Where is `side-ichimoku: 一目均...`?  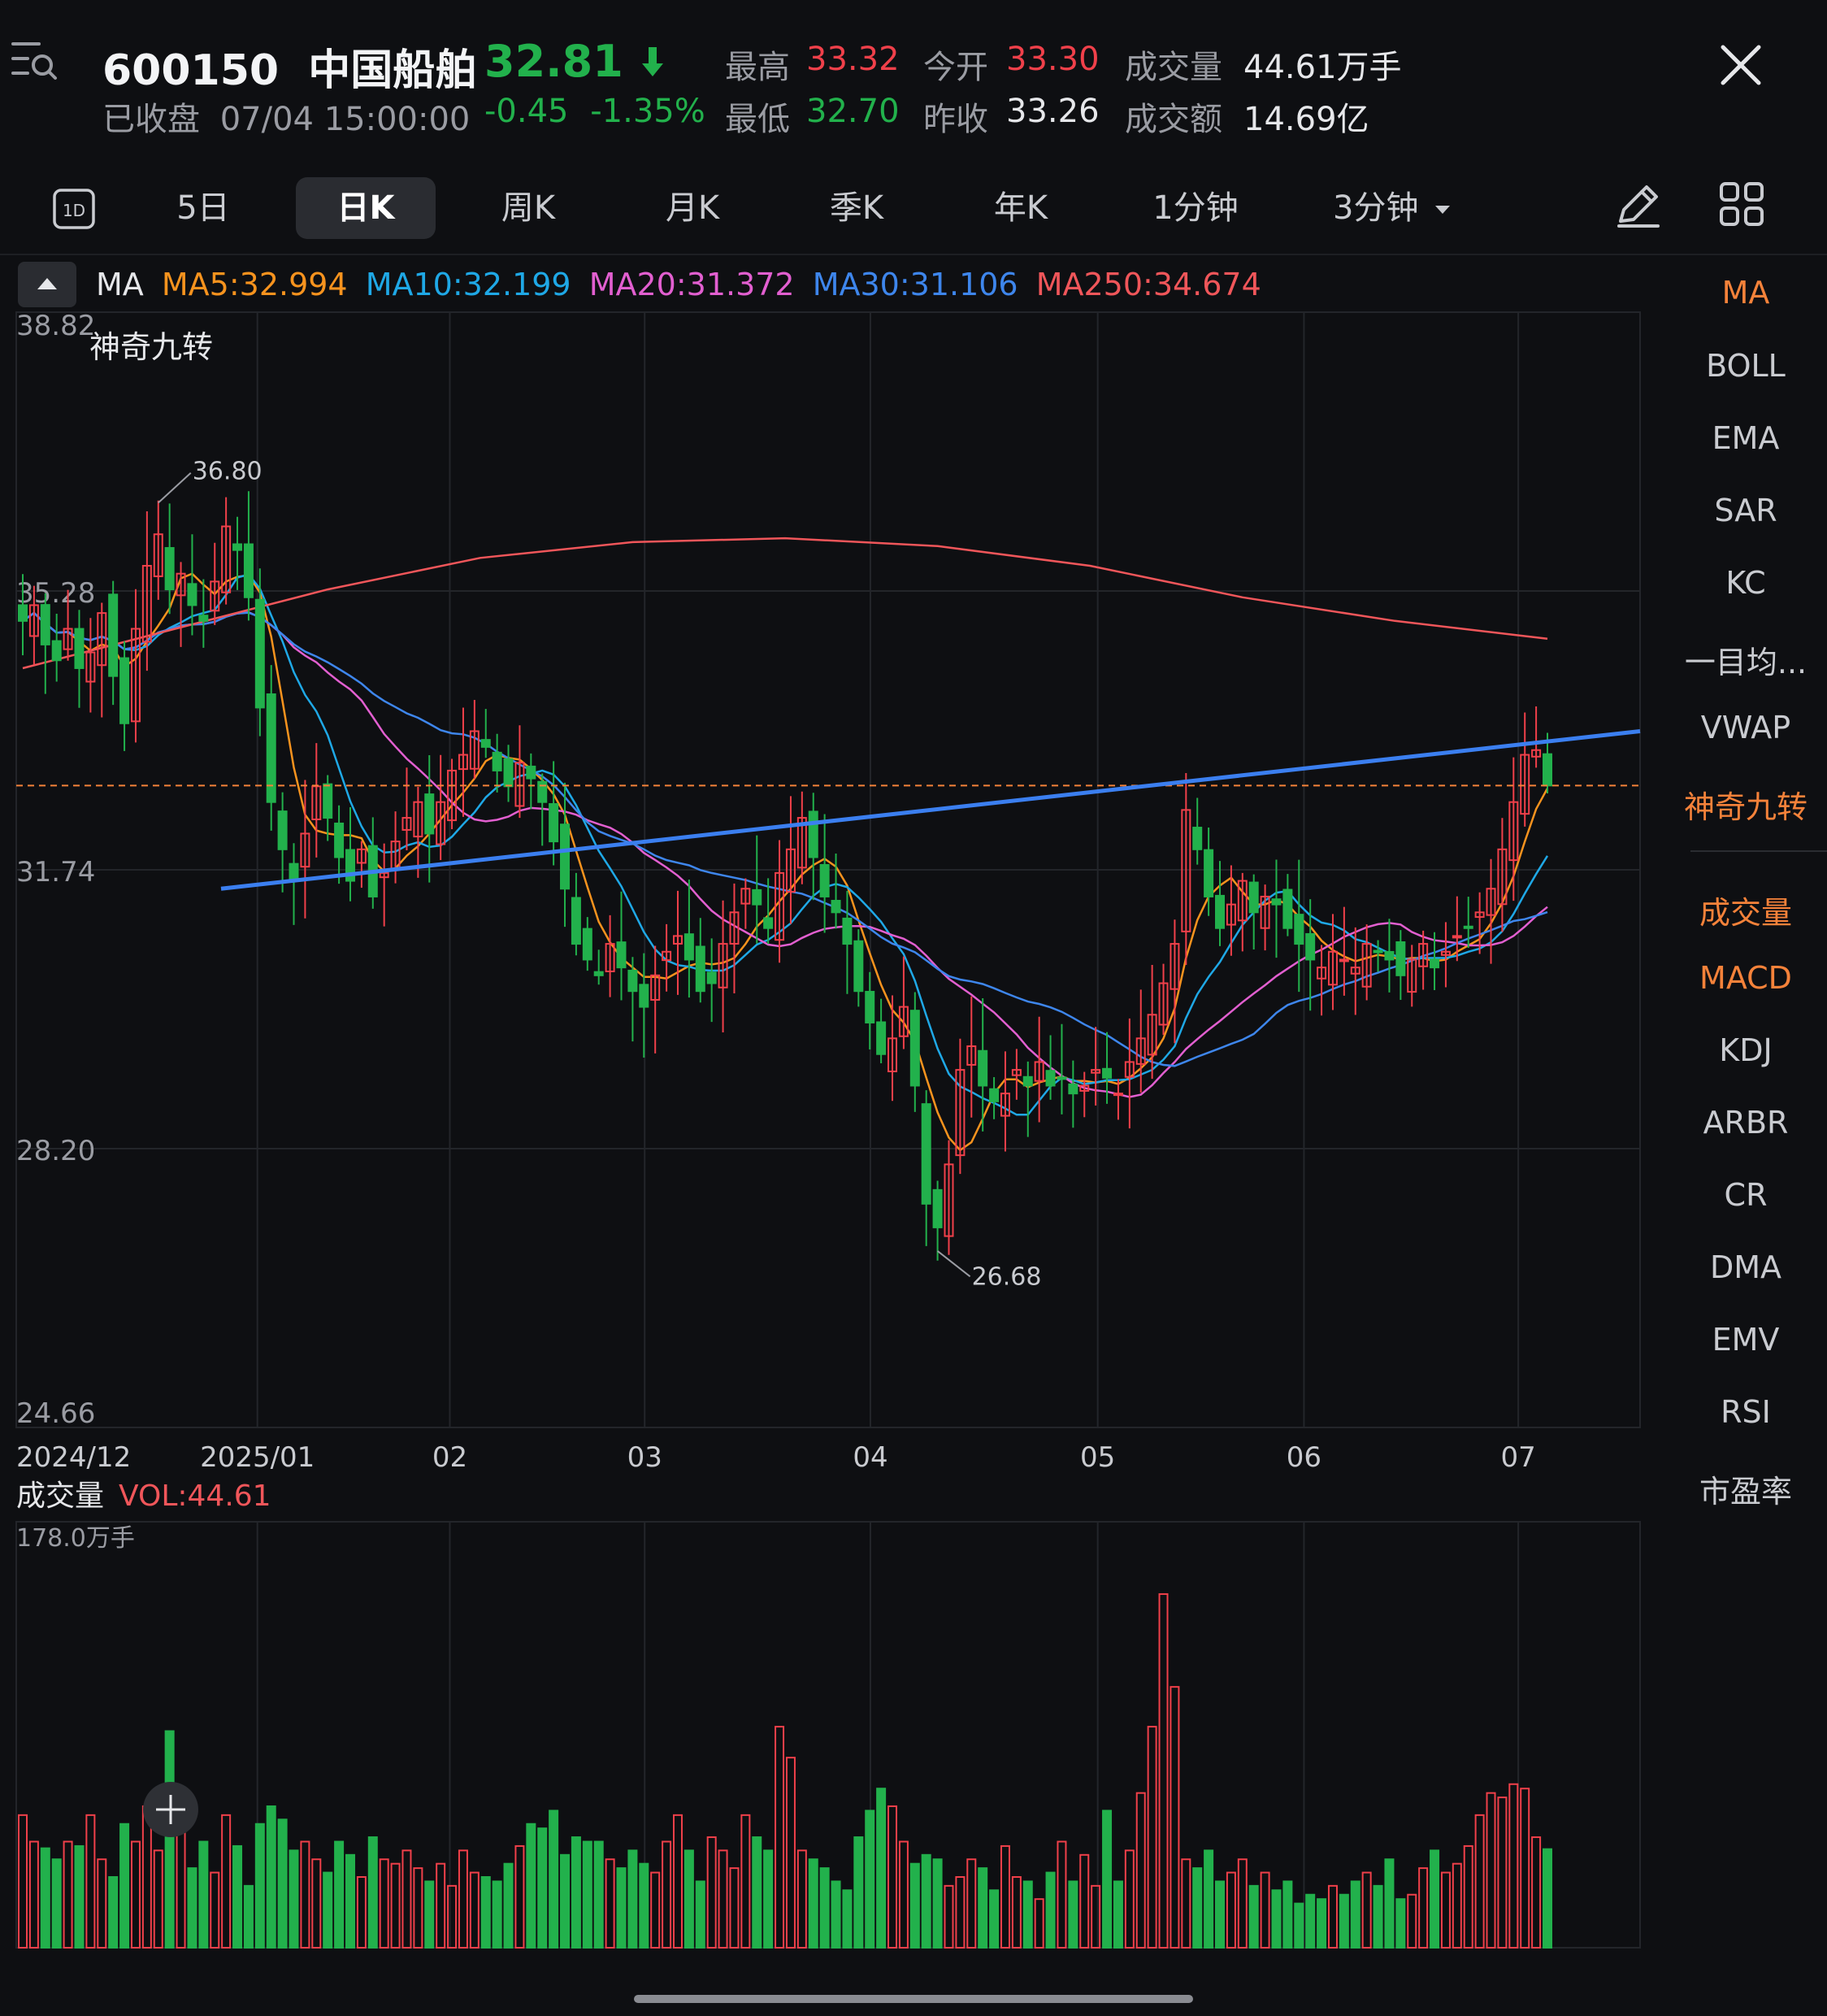 side-ichimoku: 一目均... is located at coordinates (1746, 662).